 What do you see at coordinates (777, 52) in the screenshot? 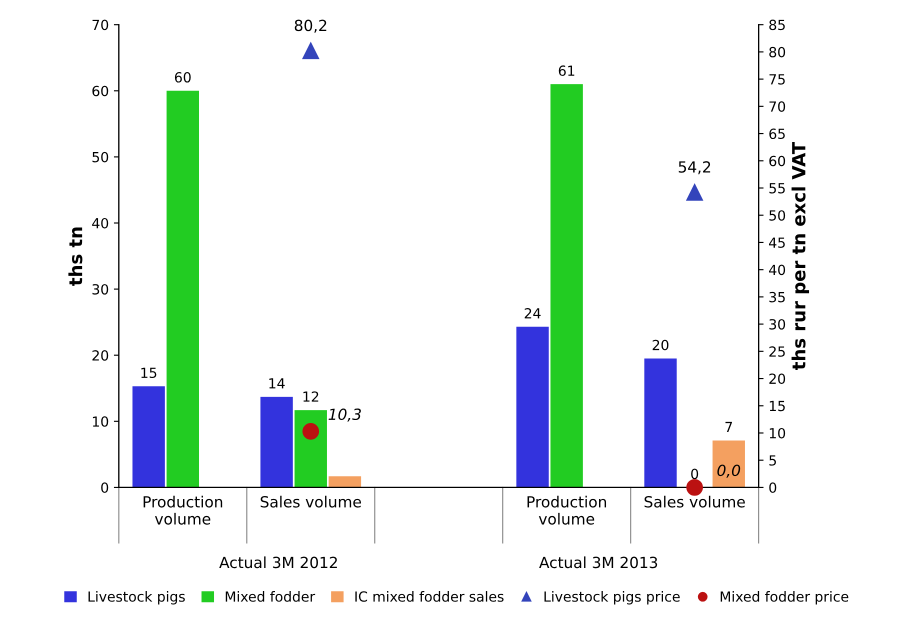
I see `y2-tick-label: 80` at bounding box center [777, 52].